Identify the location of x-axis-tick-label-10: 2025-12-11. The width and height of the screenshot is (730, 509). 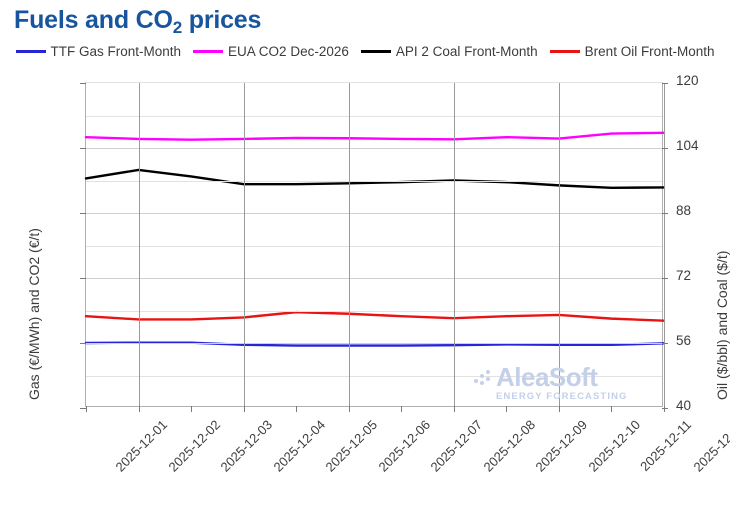
(666, 445).